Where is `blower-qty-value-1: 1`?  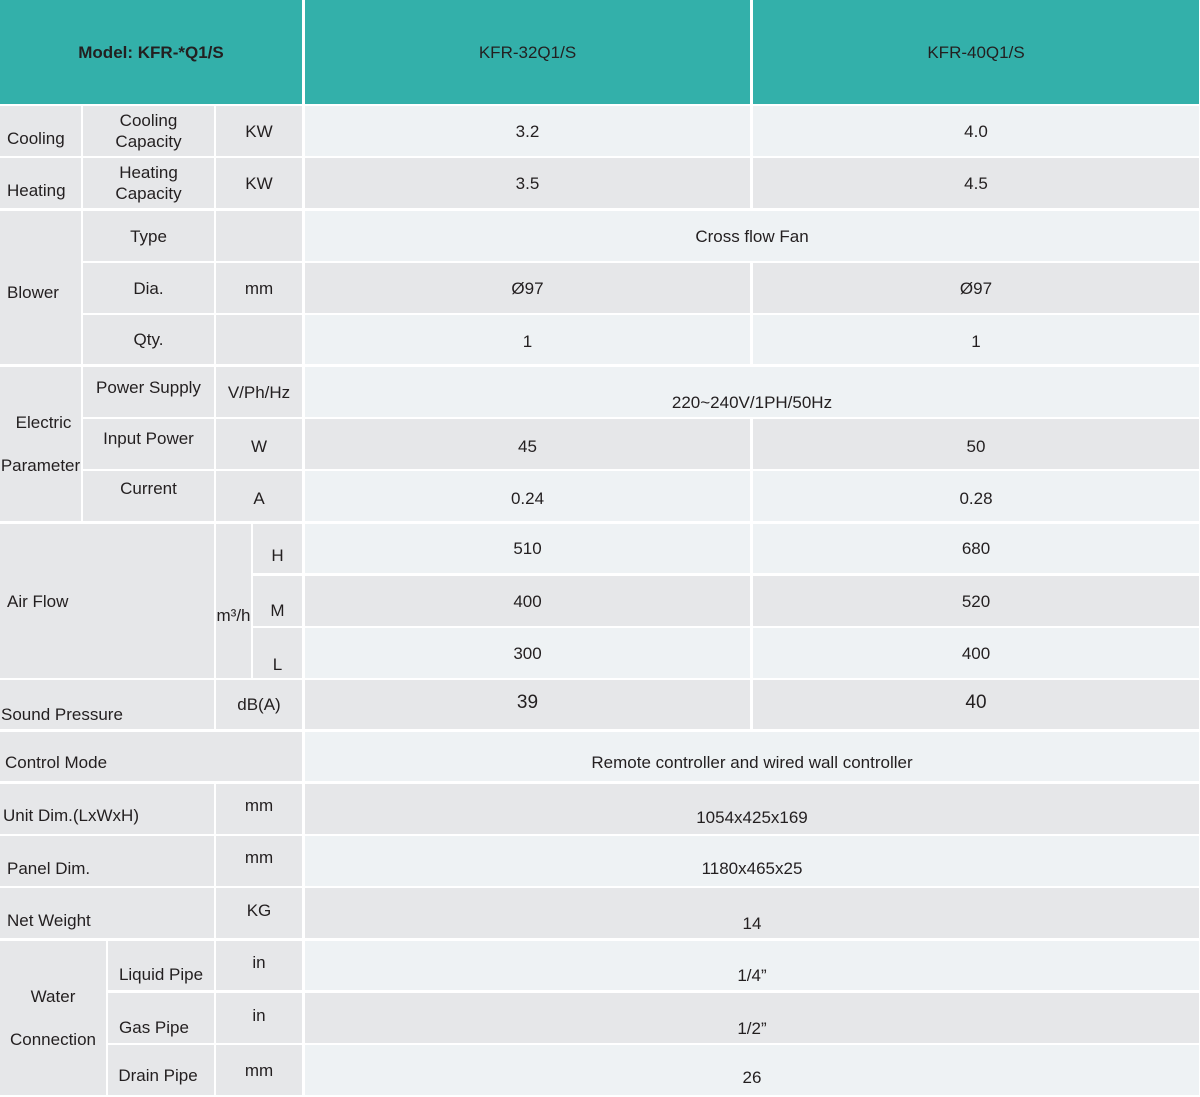
blower-qty-value-1: 1 is located at coordinates (527, 339).